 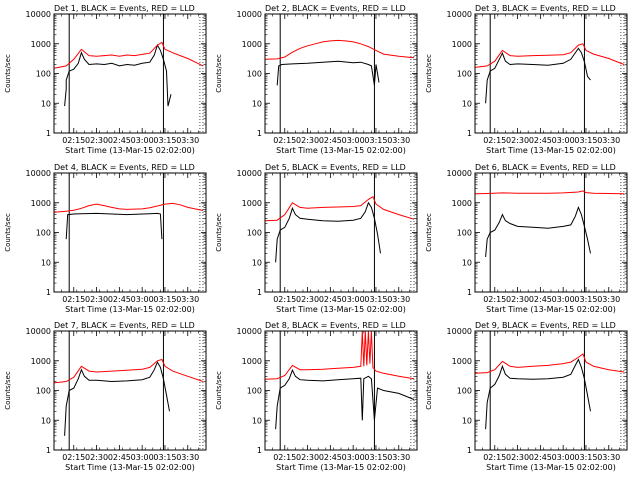 What do you see at coordinates (335, 167) in the screenshot?
I see `panel-title: Det 5, BLACK = Events, RED = LLD` at bounding box center [335, 167].